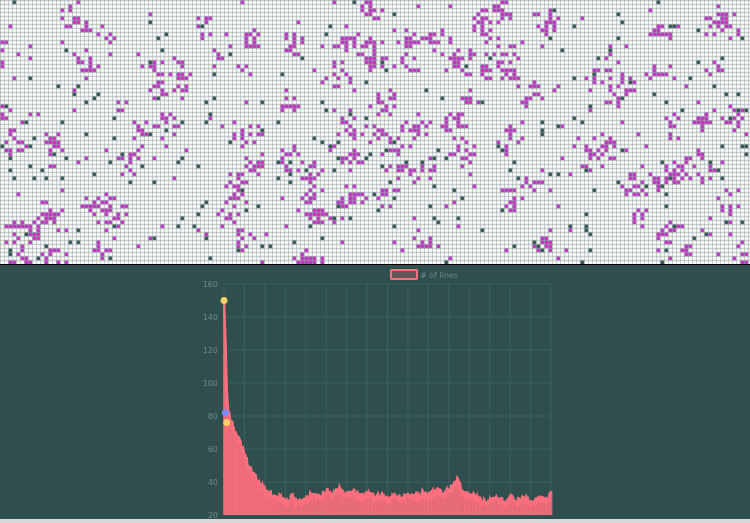  I want to click on highlight-points, so click(225, 362).